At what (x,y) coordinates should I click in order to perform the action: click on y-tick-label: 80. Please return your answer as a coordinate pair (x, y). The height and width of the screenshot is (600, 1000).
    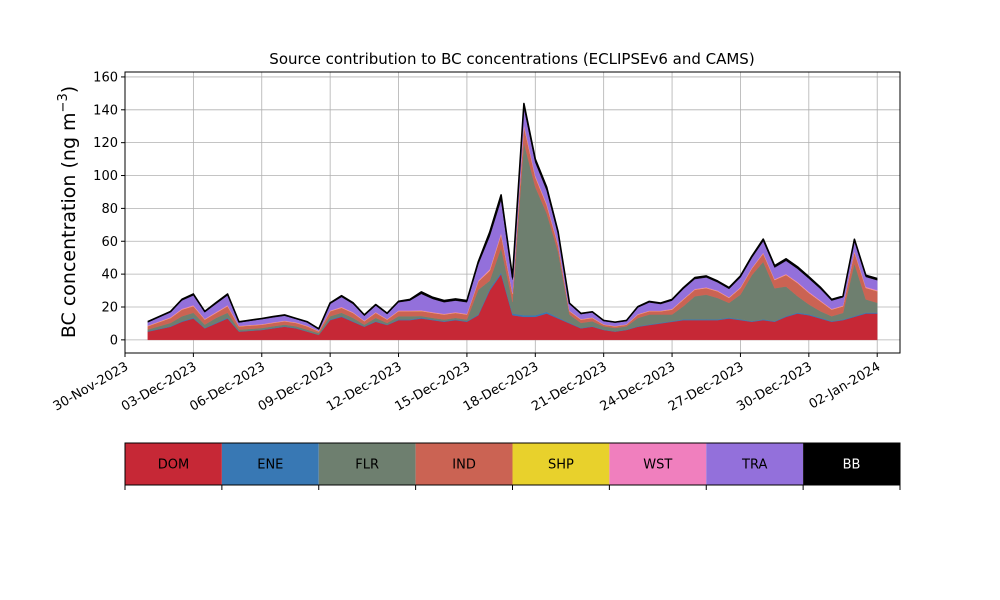
    Looking at the image, I should click on (109, 209).